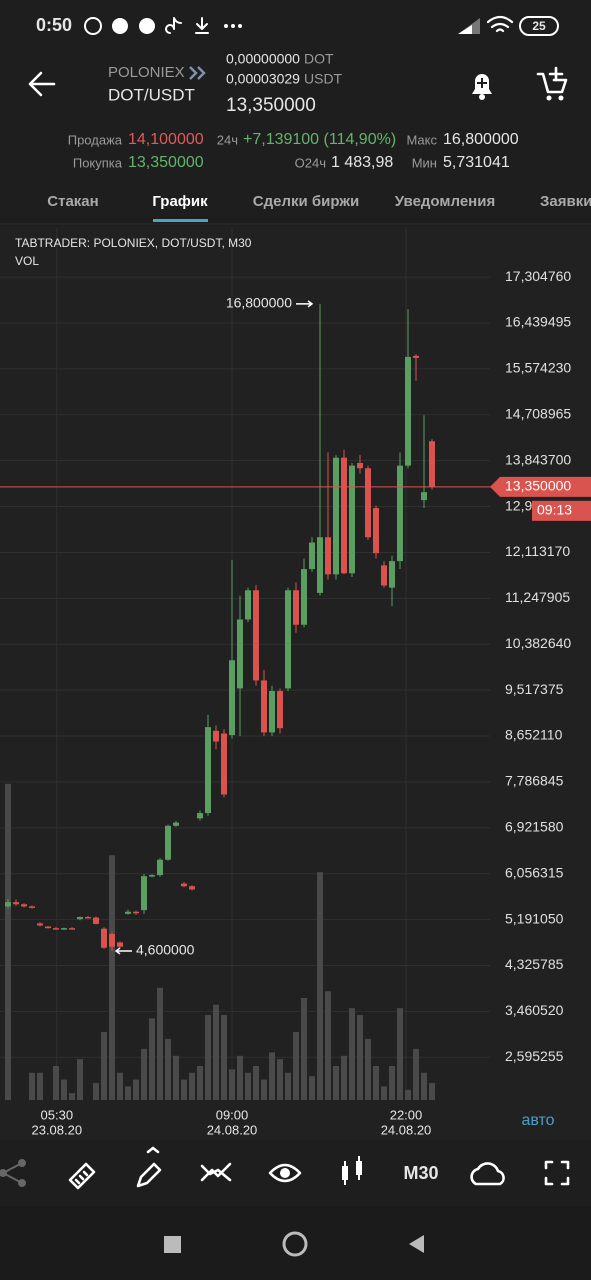  What do you see at coordinates (534, 918) in the screenshot?
I see `y-tick-label: 5,191050` at bounding box center [534, 918].